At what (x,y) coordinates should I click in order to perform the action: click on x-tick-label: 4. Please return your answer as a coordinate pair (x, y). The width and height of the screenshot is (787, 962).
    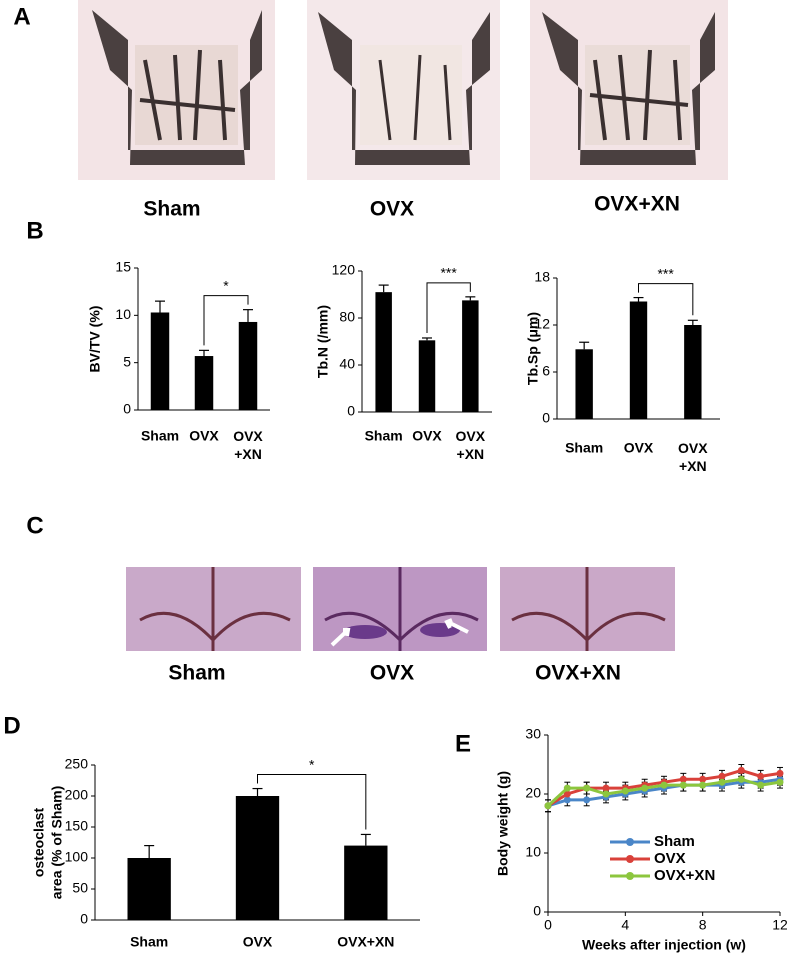
    Looking at the image, I should click on (625, 925).